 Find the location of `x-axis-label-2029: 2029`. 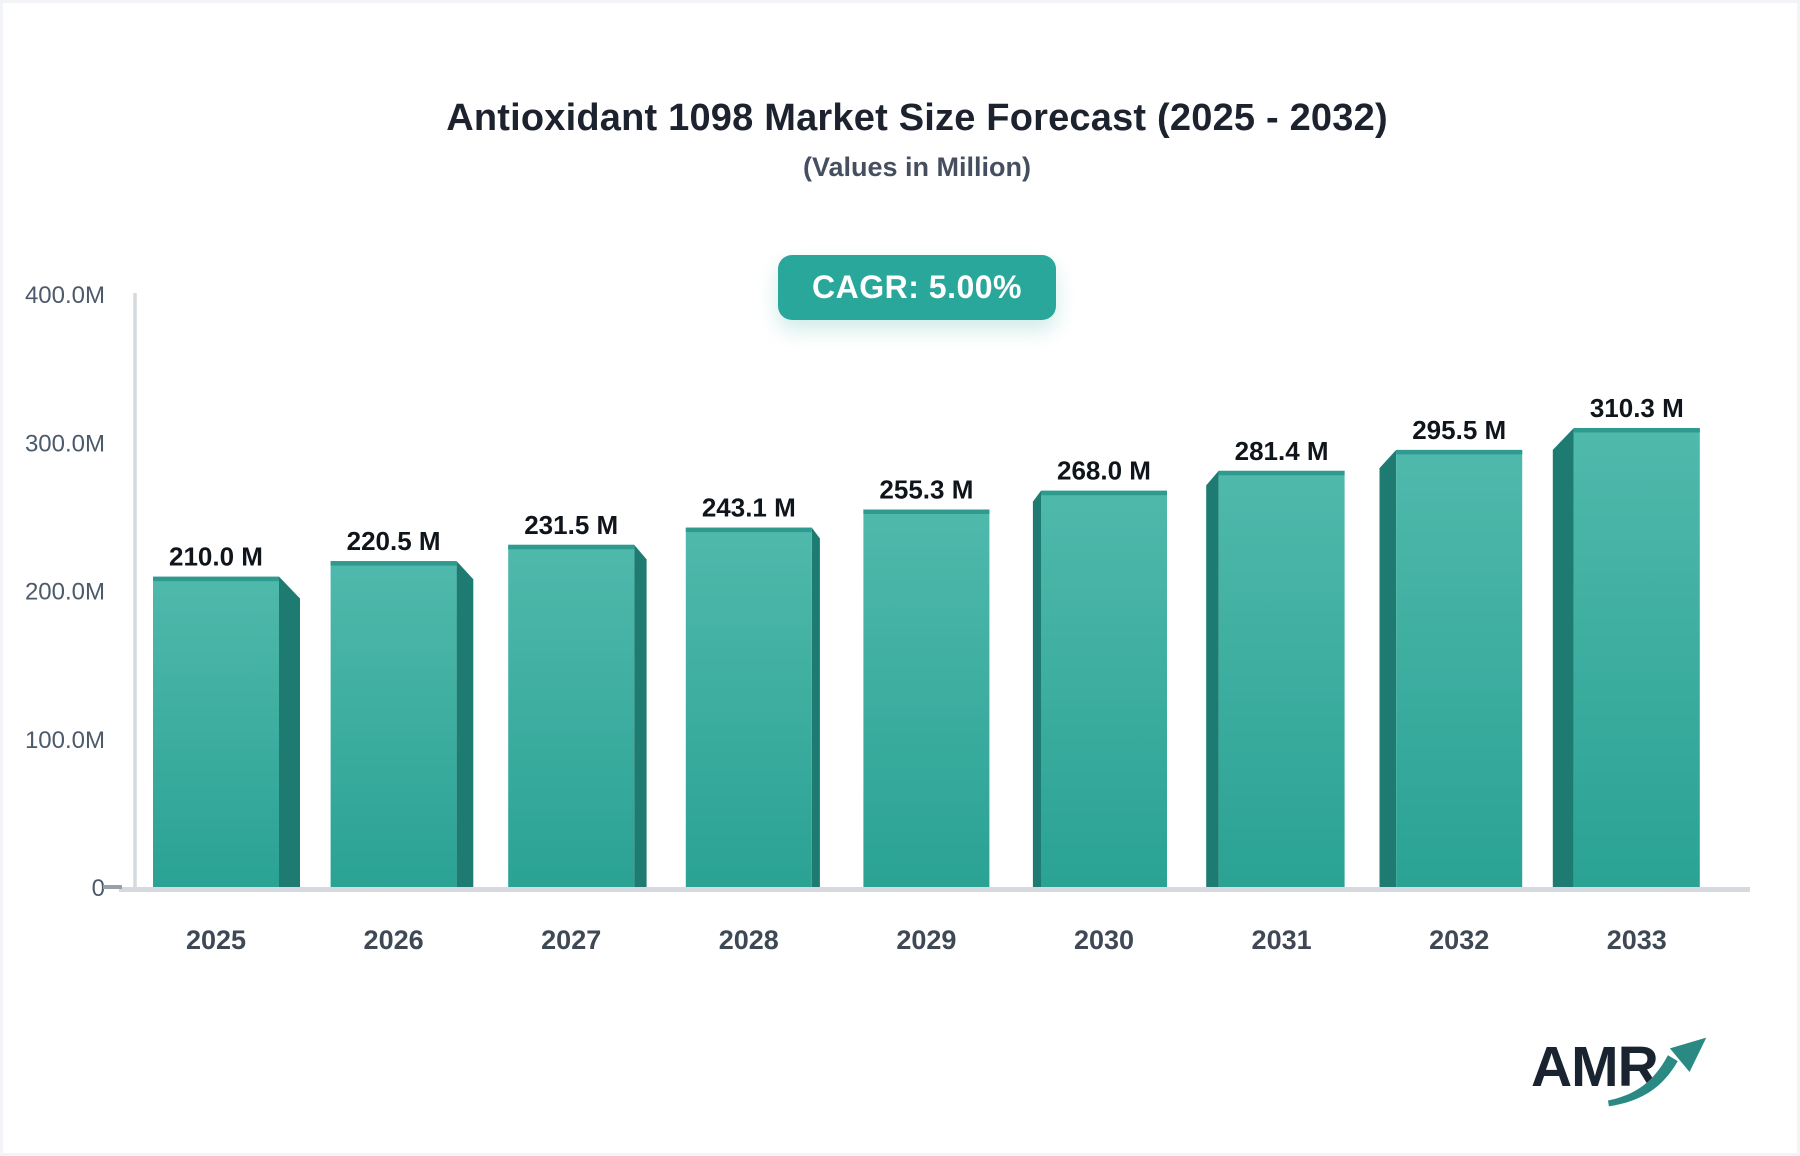

x-axis-label-2029: 2029 is located at coordinates (926, 940).